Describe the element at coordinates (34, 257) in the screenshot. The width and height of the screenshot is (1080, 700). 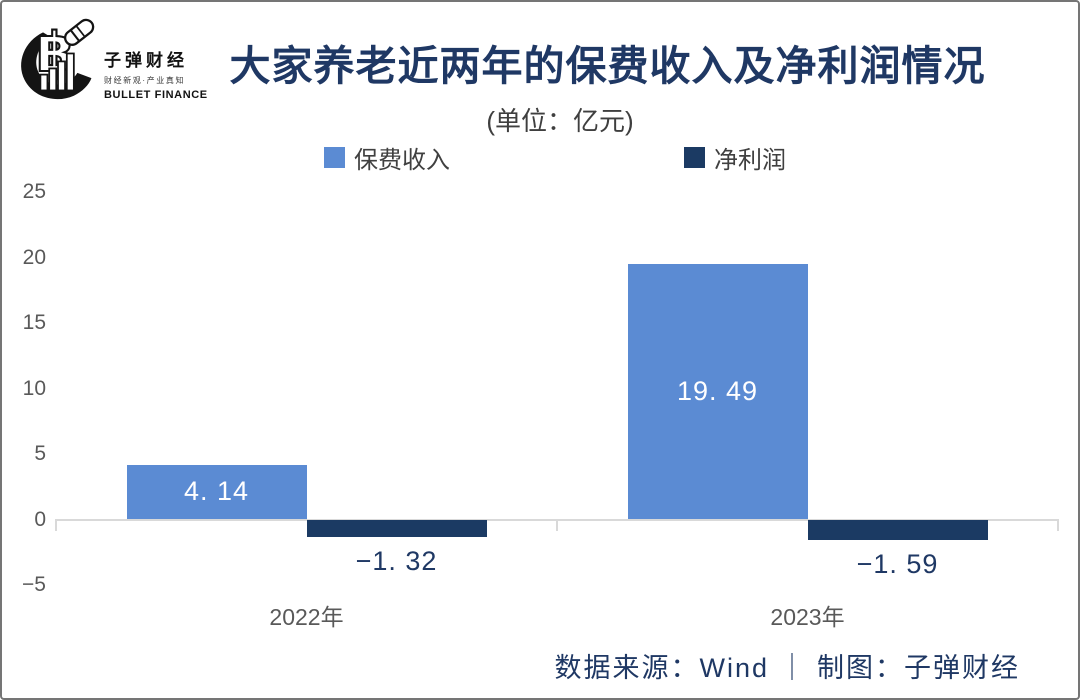
I see `y-axis-tick-label: 20` at that location.